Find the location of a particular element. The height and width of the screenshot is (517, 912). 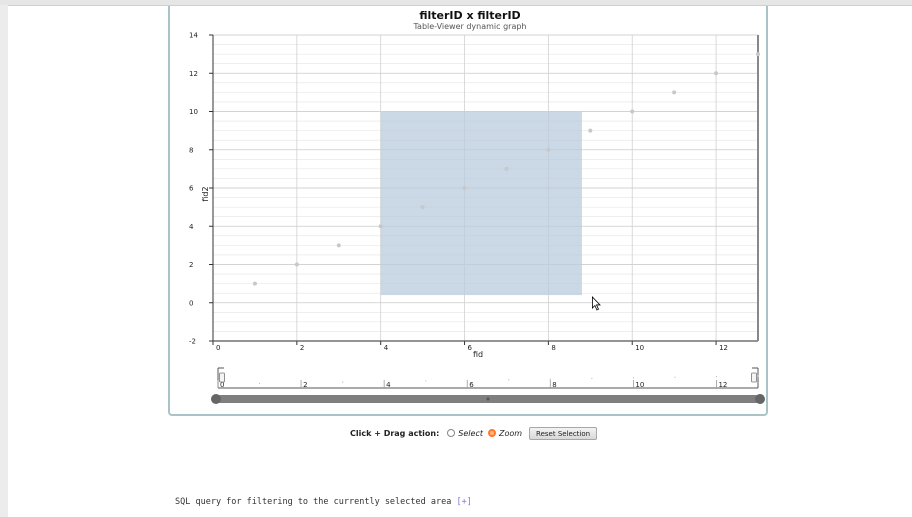

scrollbar-grip-icon is located at coordinates (488, 399).